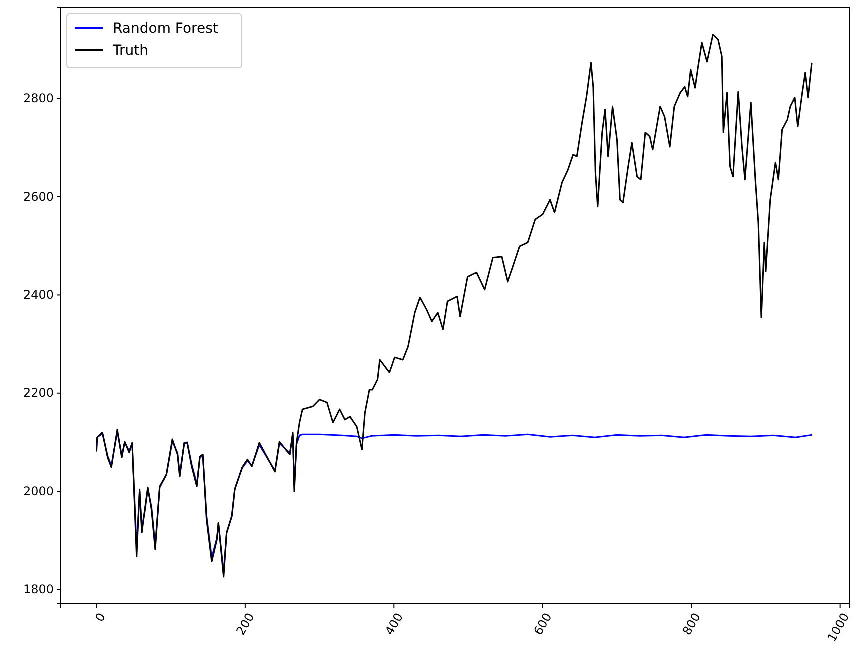  Describe the element at coordinates (38, 197) in the screenshot. I see `y-tick-label: 2600` at that location.